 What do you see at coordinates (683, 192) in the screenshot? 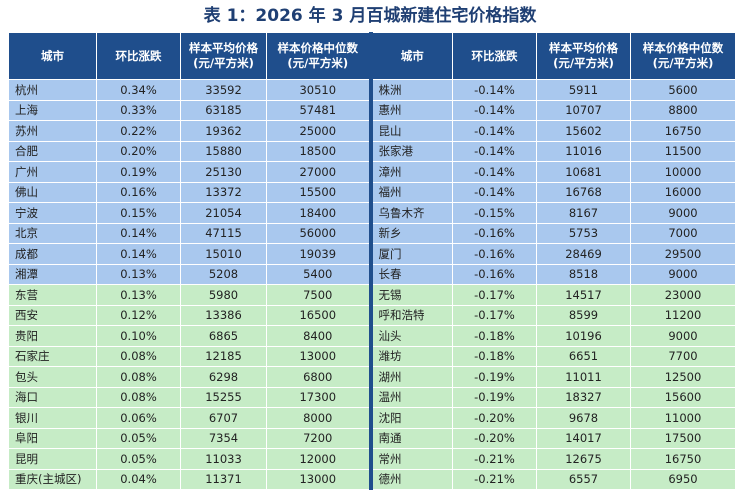
I see `value-cell: 16000` at bounding box center [683, 192].